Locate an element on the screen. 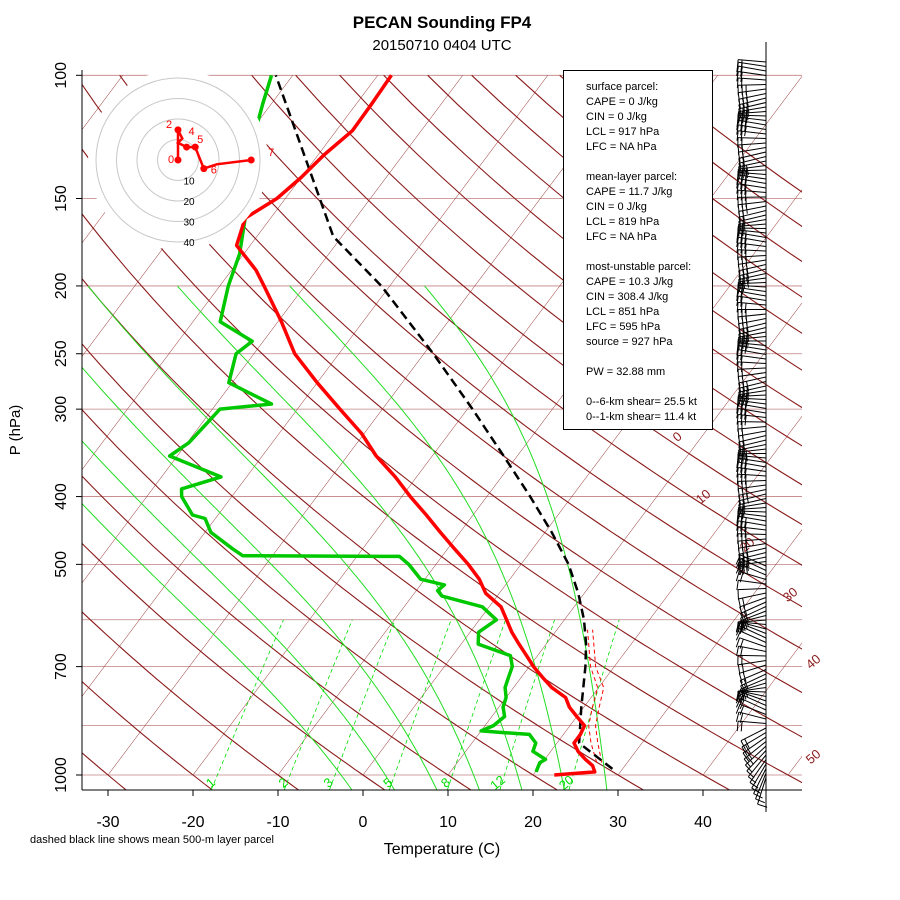 The height and width of the screenshot is (900, 900). dry-adiabat-line is located at coordinates (147, 735).